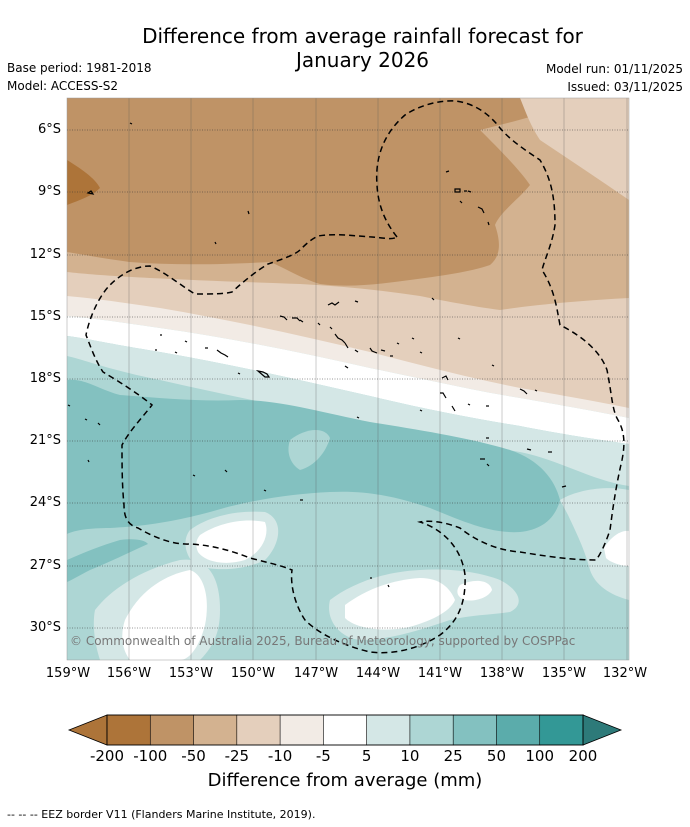  Describe the element at coordinates (614, 69) in the screenshot. I see `model-run: Model run: 01/11/2025` at that location.